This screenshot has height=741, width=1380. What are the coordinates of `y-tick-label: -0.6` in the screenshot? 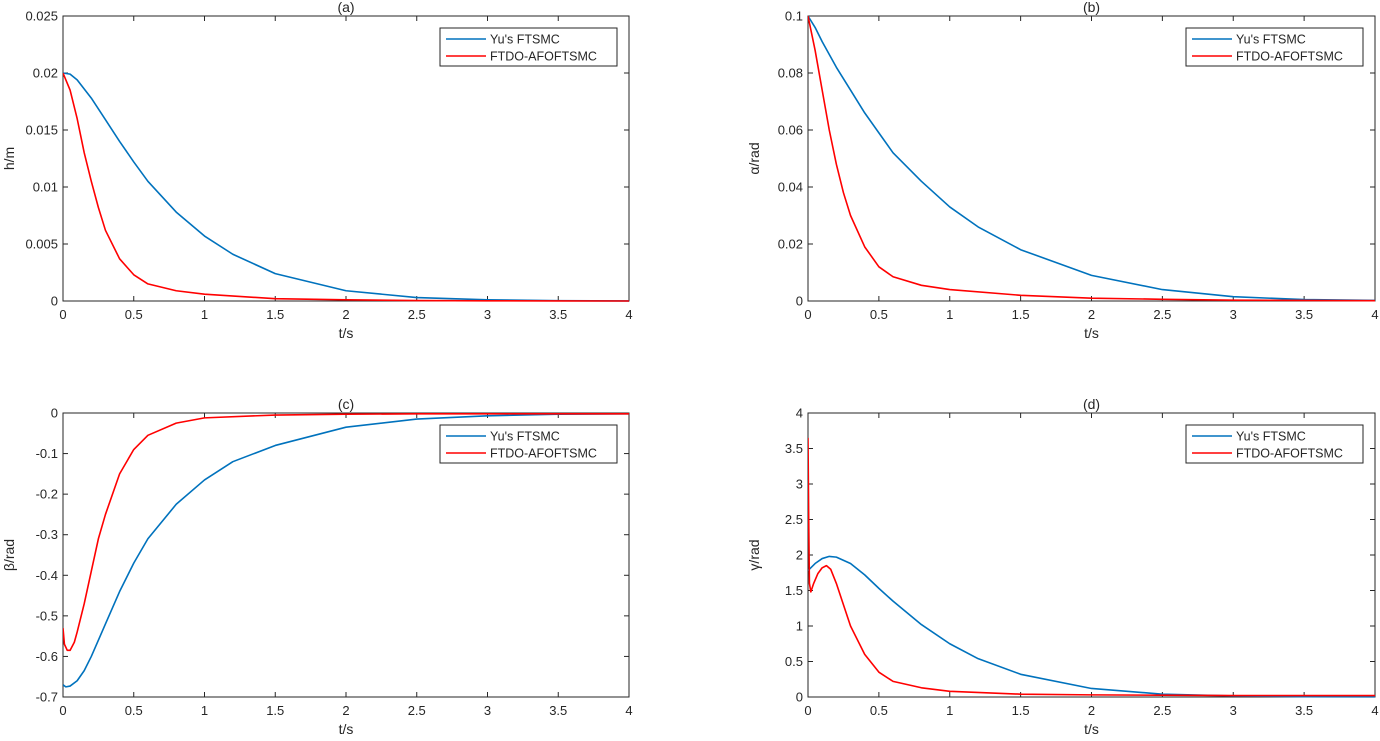 It's located at (47, 656).